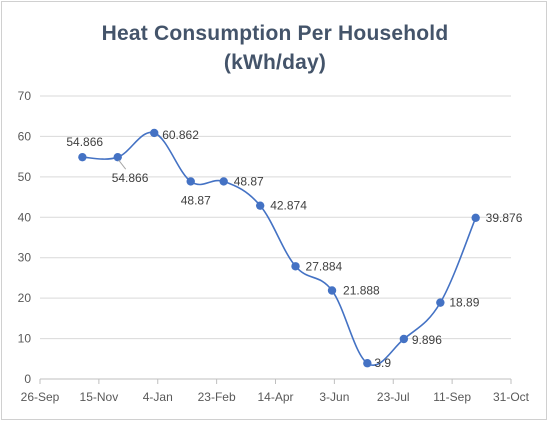 This screenshot has height=423, width=550. Describe the element at coordinates (158, 397) in the screenshot. I see `x-tick-label: 4-Jan` at that location.